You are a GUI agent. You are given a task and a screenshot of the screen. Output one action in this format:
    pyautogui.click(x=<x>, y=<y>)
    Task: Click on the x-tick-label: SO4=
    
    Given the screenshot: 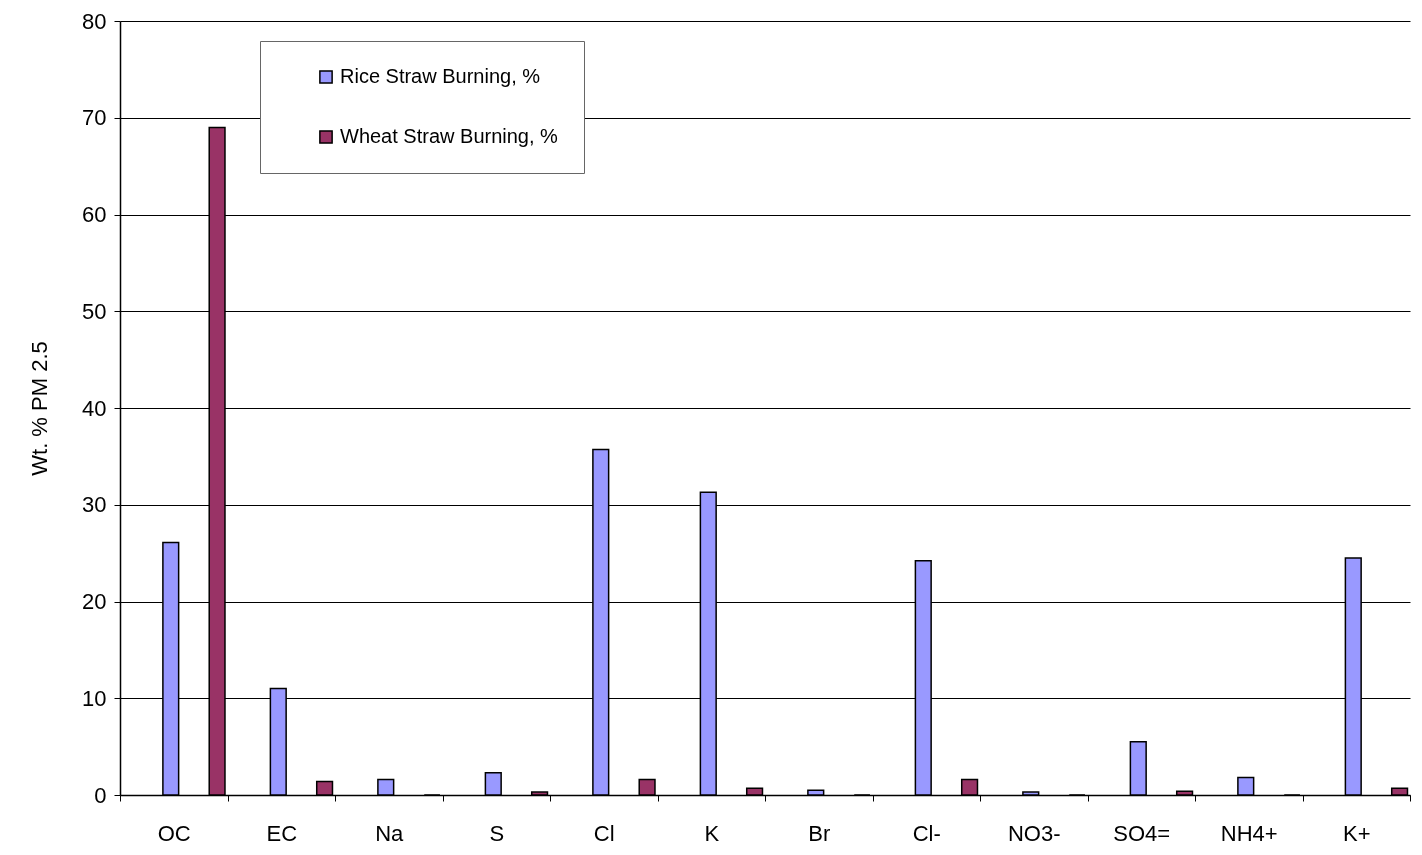 What is the action you would take?
    pyautogui.click(x=1142, y=833)
    